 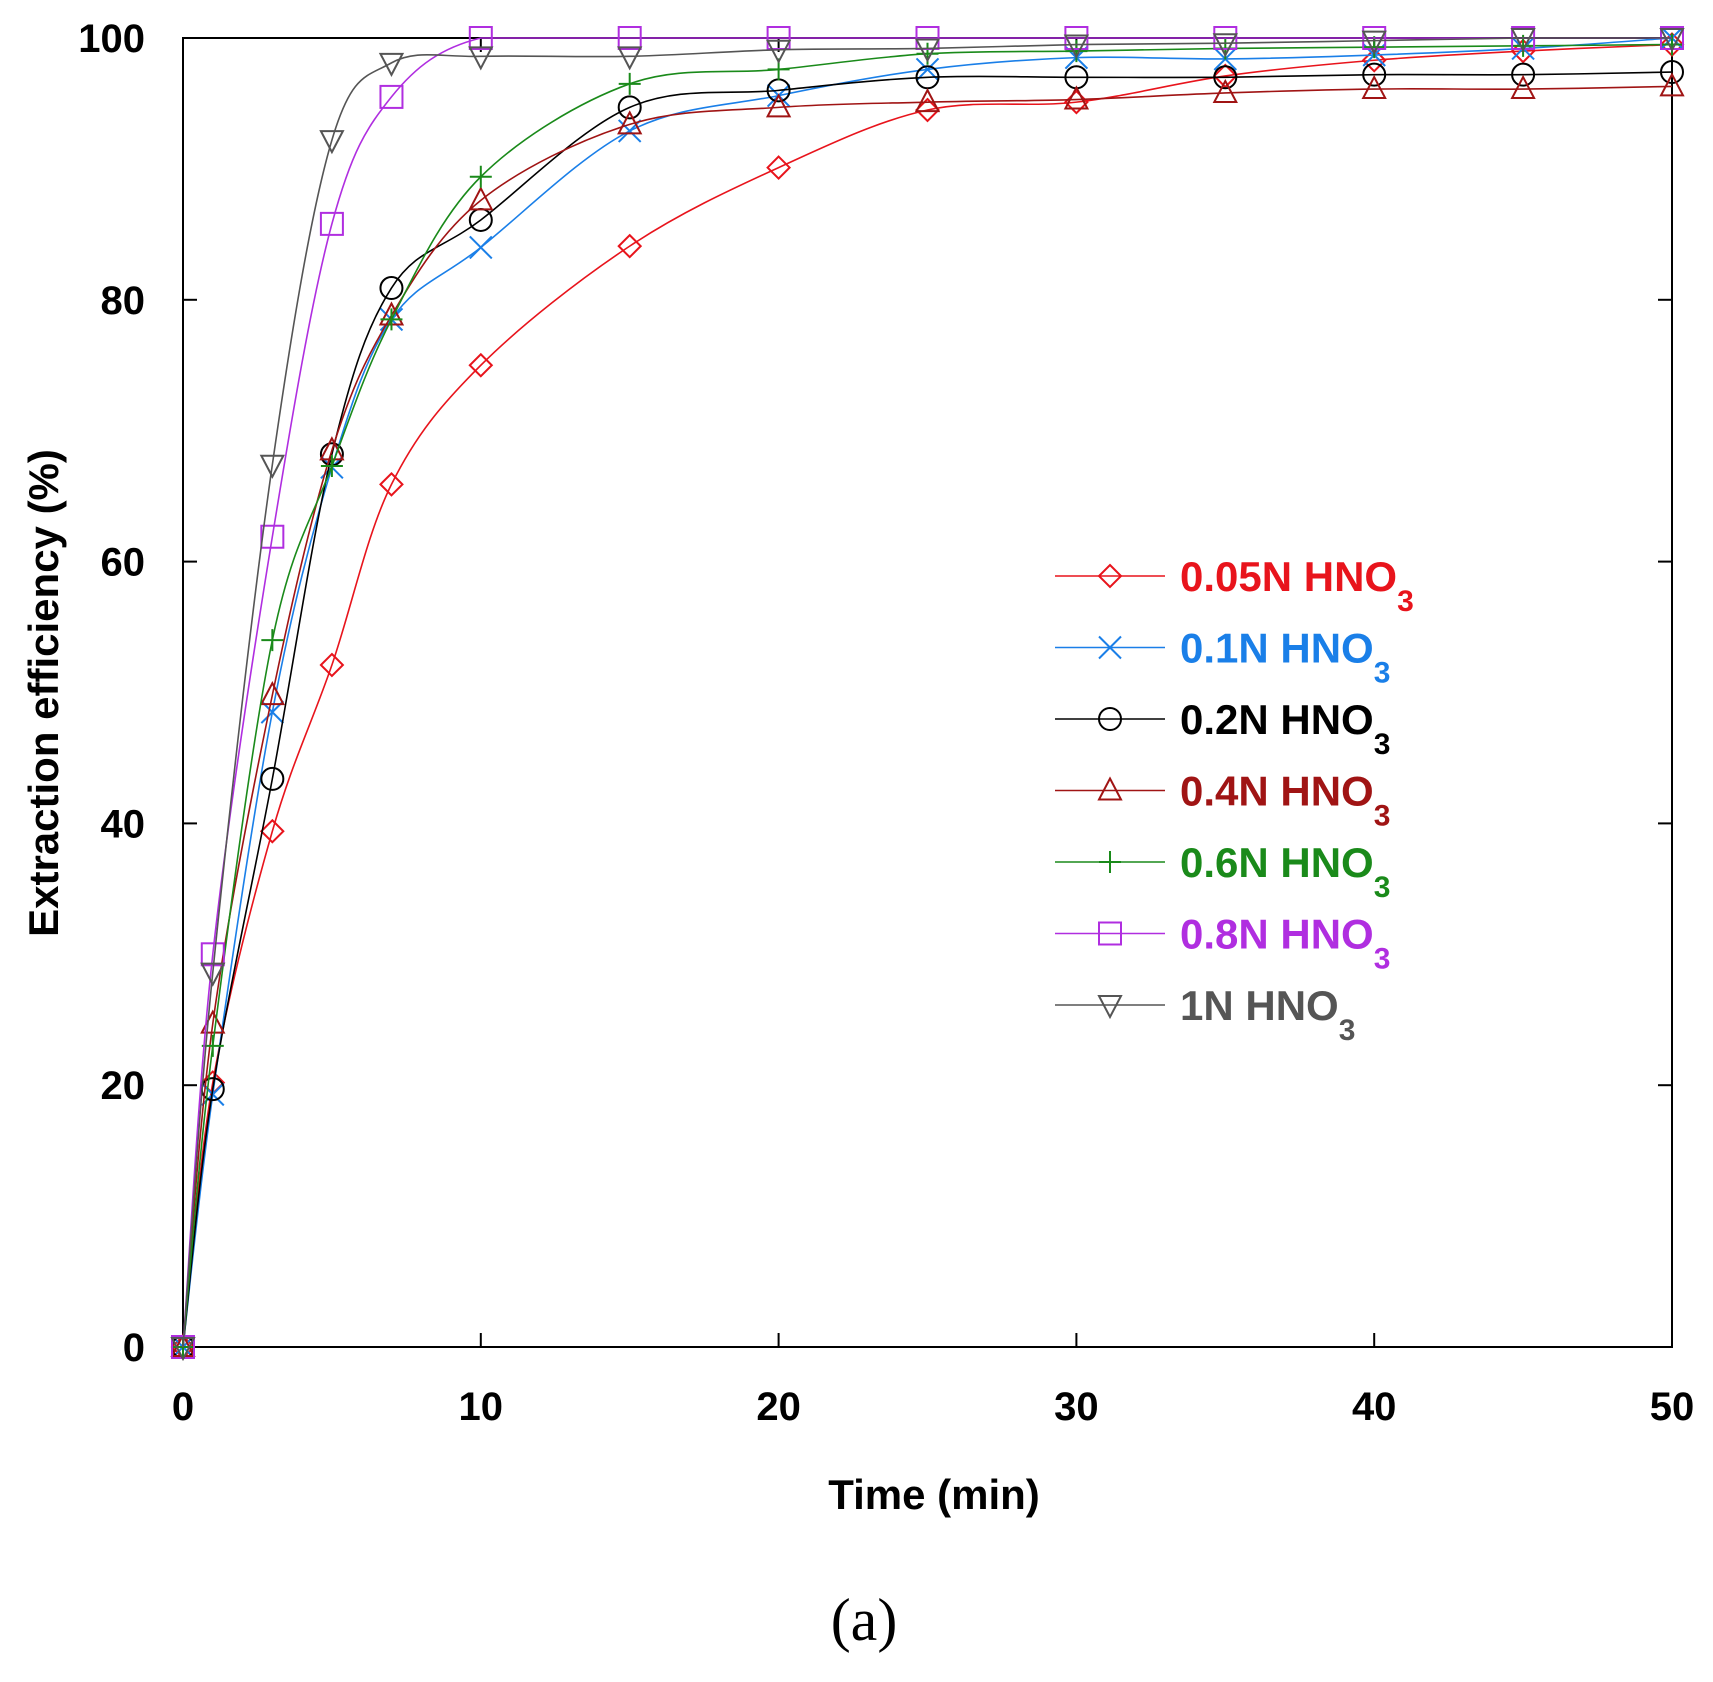 I want to click on legend-label-main: 0.4N HNO, so click(x=1277, y=791).